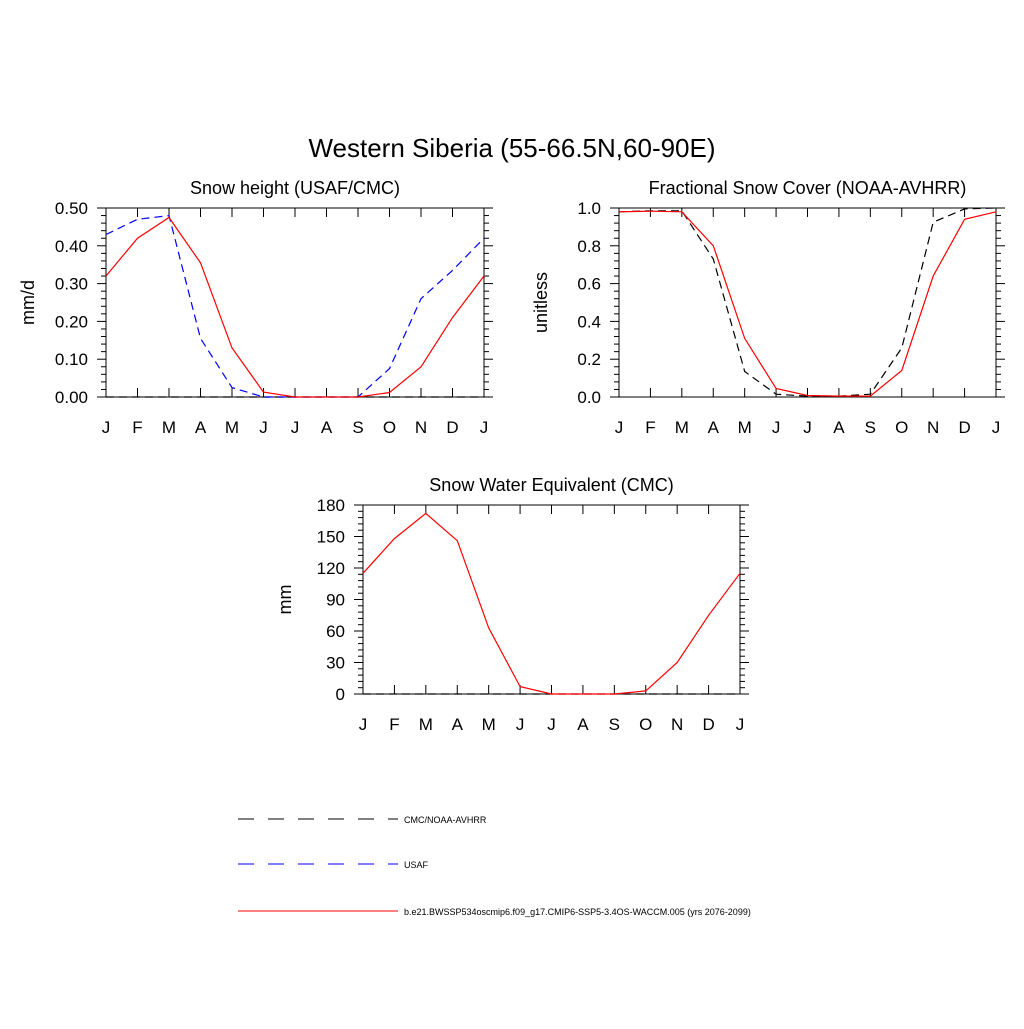  Describe the element at coordinates (335, 663) in the screenshot. I see `y-tick-label: 30` at that location.